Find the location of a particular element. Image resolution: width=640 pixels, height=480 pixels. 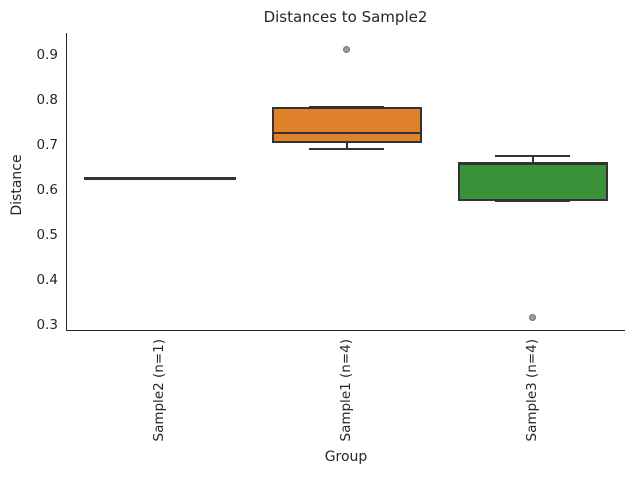

y-tick-label: 0.5 is located at coordinates (47, 234).